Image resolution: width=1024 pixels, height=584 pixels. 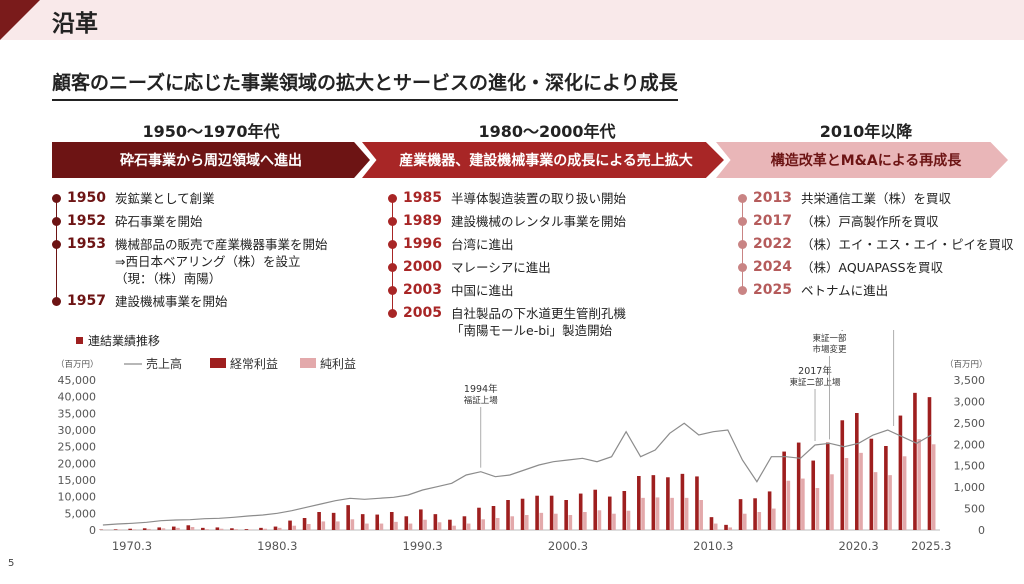 I want to click on y-left-tick: 25,000, so click(x=77, y=447).